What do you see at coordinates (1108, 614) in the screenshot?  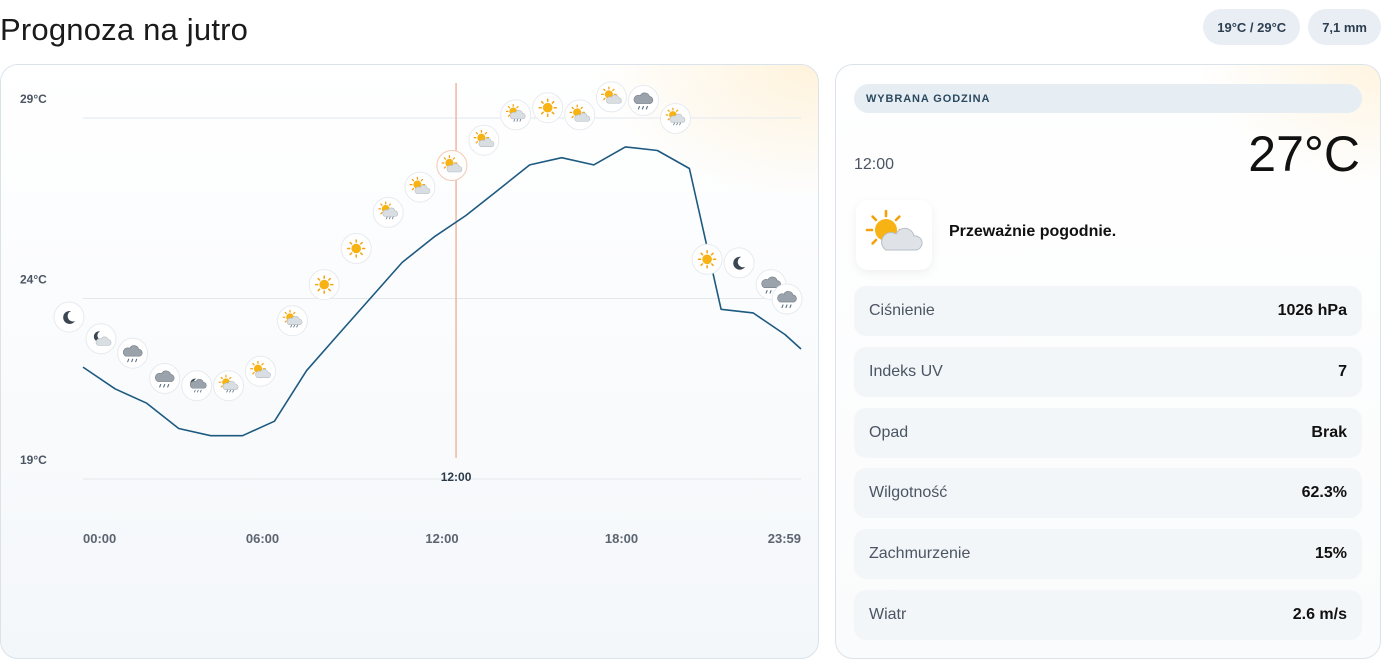 I see `metric-wind: Wiatr 2.6 m/s` at bounding box center [1108, 614].